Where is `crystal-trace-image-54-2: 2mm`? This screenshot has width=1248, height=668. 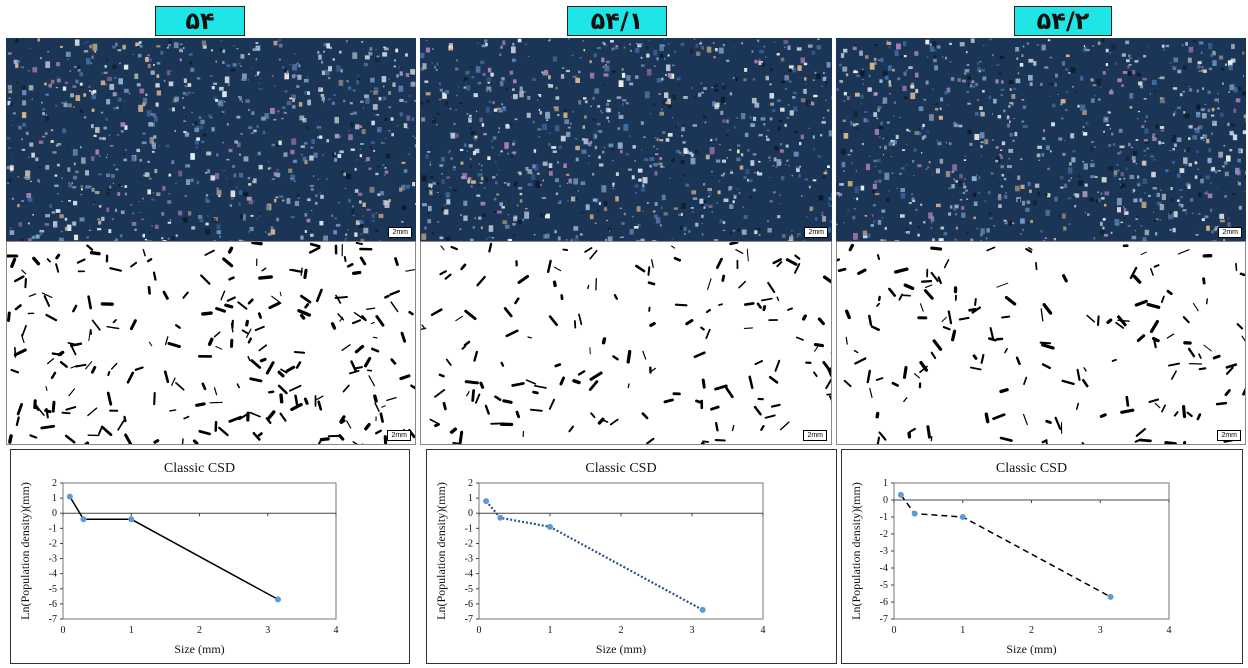
crystal-trace-image-54-2: 2mm is located at coordinates (1041, 343).